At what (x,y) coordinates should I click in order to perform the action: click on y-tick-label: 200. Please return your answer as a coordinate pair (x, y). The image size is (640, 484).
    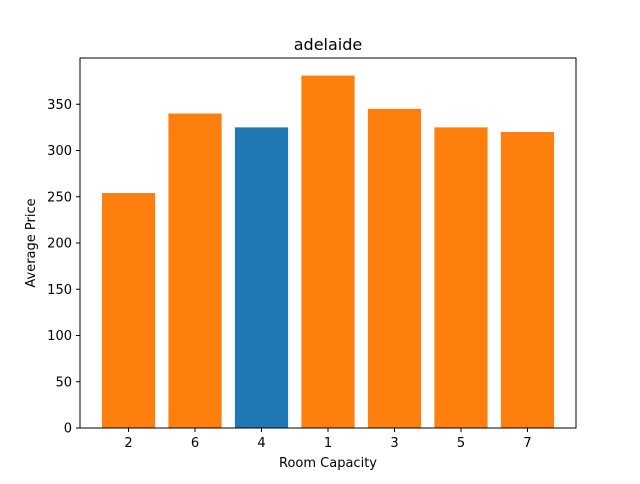
    Looking at the image, I should click on (59, 244).